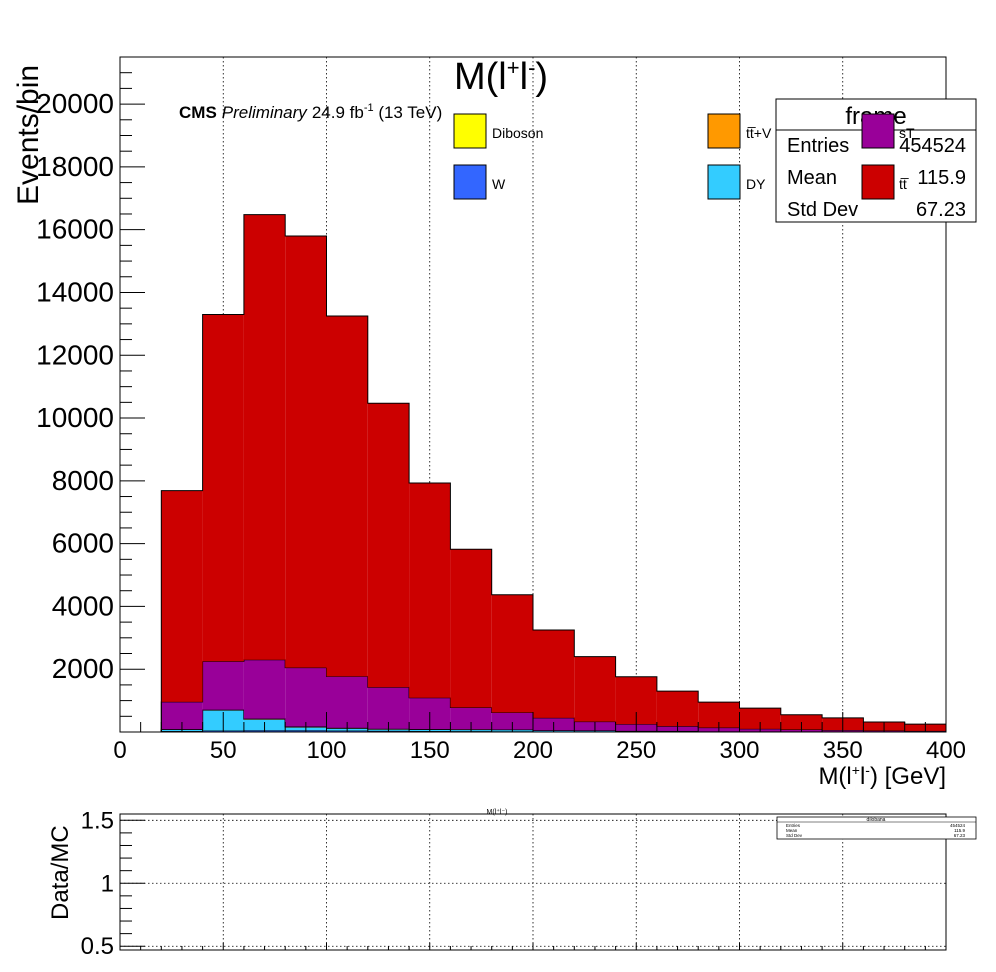 The image size is (996, 972). I want to click on legend-label-tt: tt̅, so click(904, 184).